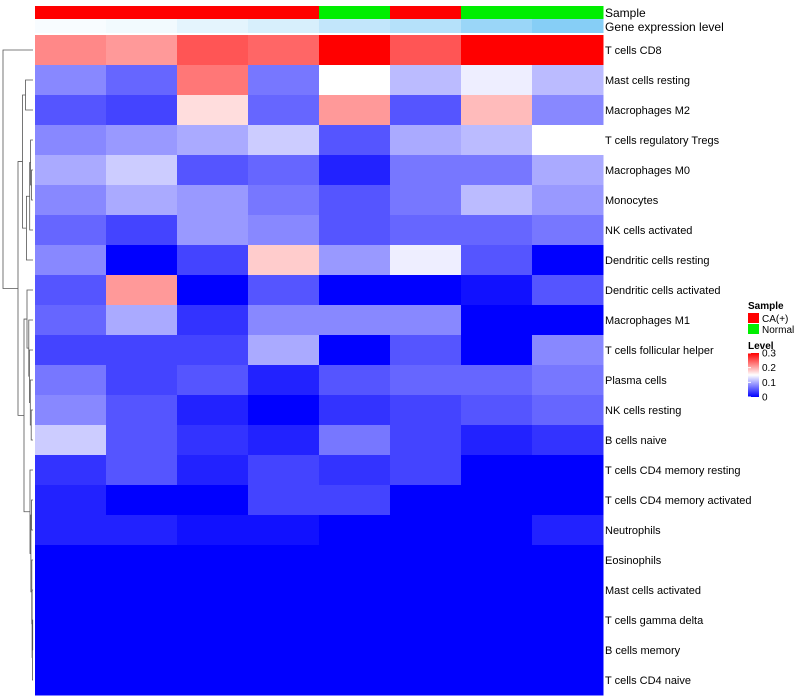  I want to click on row-label-t-cells-cd8: T cells CD8, so click(633, 51).